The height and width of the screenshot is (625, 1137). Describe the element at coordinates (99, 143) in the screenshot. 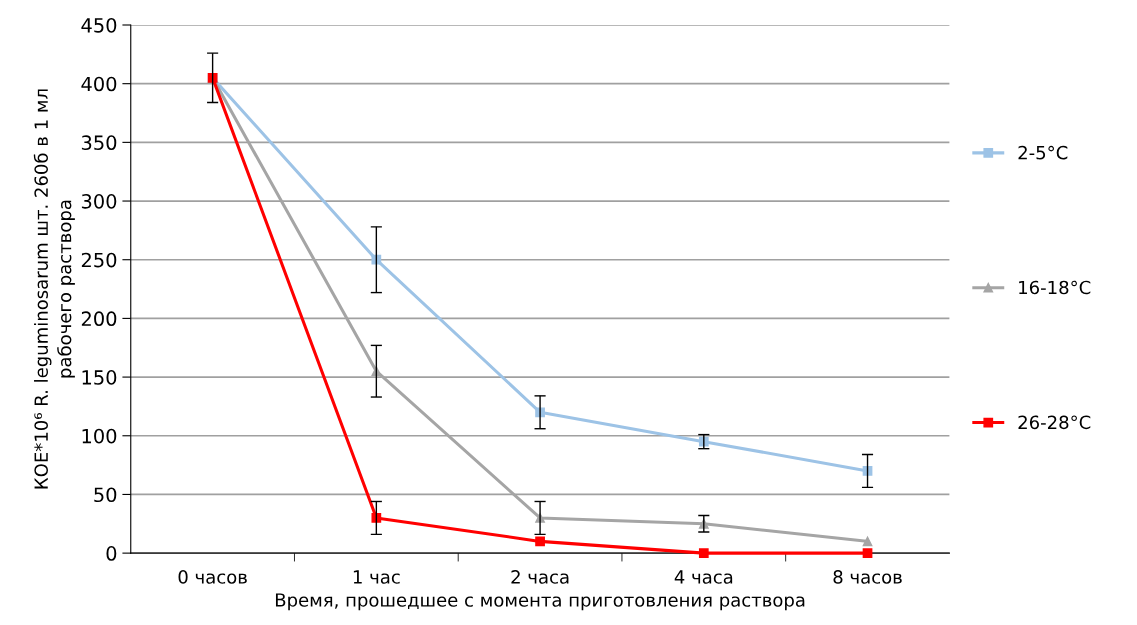

I see `y-tick-label: 350` at that location.